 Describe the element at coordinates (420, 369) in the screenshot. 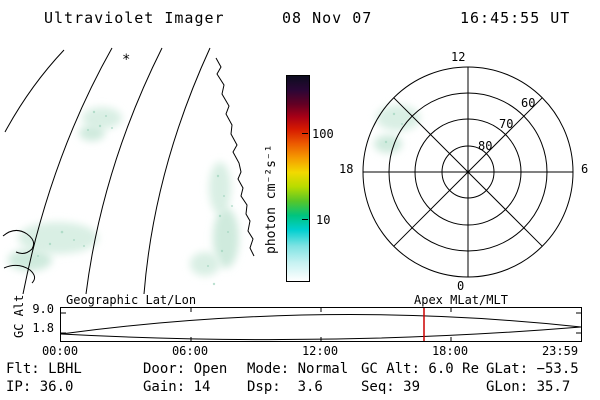

I see `status-gc-alt: GC Alt: 6.0 Re` at that location.